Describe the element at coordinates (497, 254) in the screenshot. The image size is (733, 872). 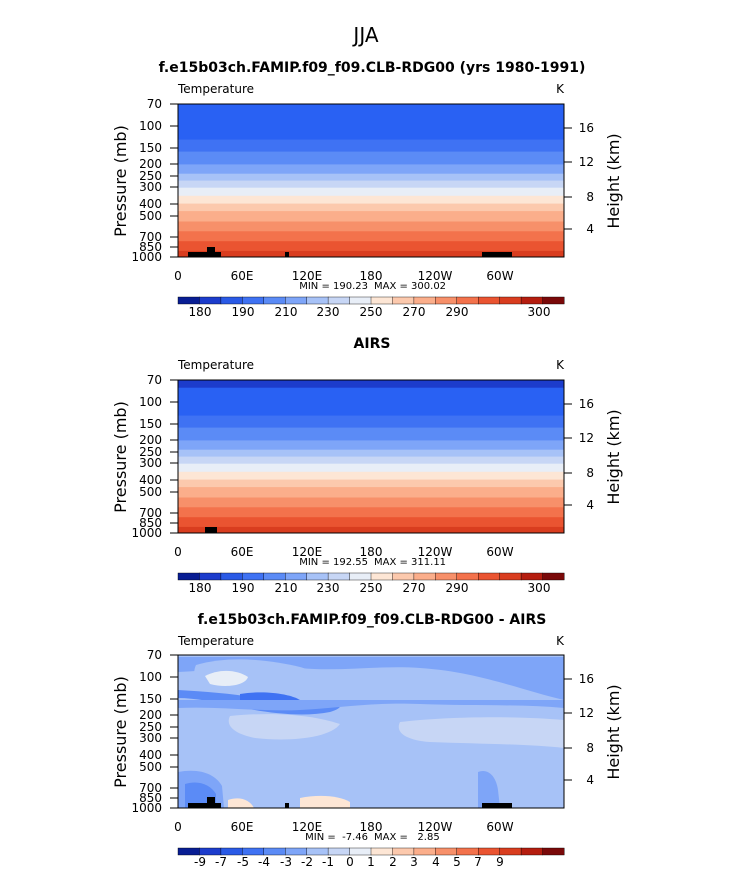
I see `panel-1-topo-block` at that location.